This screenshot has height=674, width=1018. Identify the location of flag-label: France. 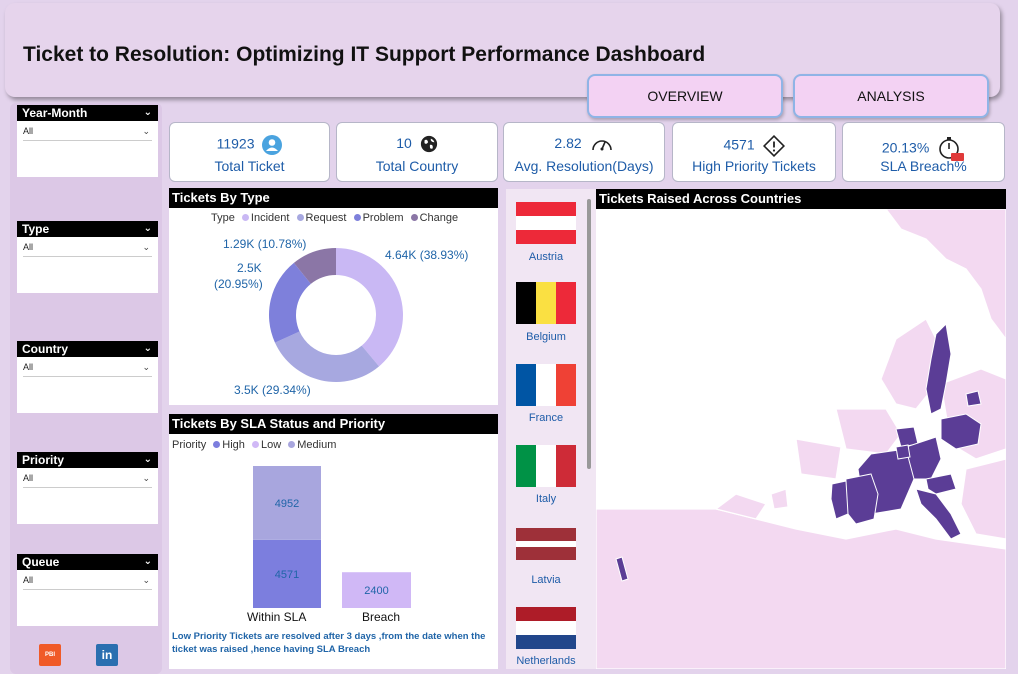
(546, 418).